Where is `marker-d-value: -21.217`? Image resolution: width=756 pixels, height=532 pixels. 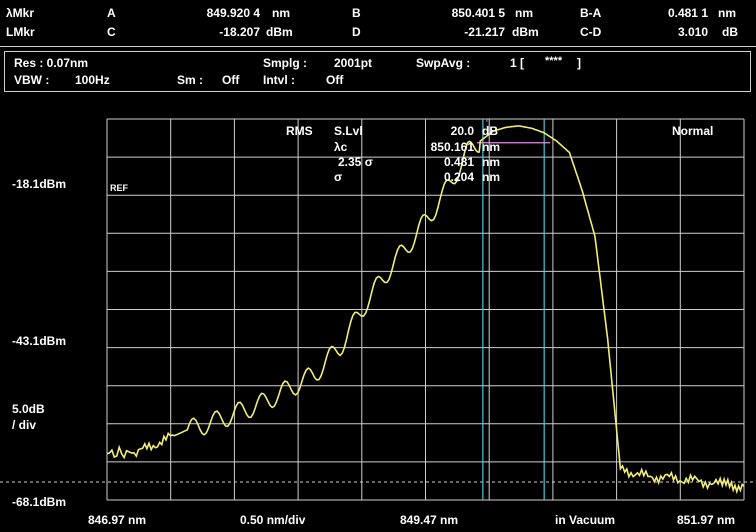 marker-d-value: -21.217 is located at coordinates (484, 32).